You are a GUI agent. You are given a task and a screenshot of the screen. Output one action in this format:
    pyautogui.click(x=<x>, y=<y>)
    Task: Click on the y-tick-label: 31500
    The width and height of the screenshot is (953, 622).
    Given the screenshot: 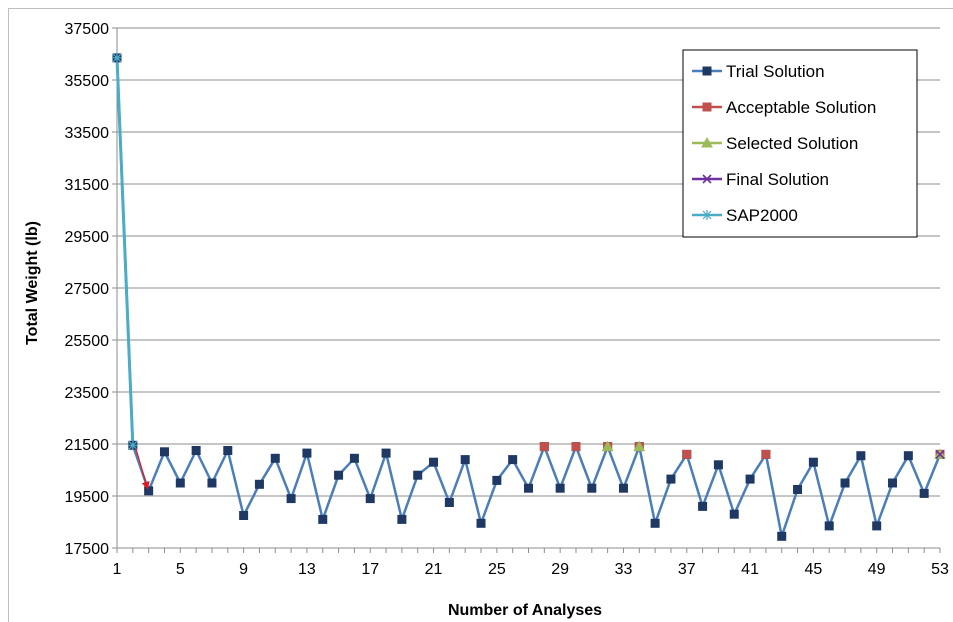 What is the action you would take?
    pyautogui.click(x=87, y=185)
    